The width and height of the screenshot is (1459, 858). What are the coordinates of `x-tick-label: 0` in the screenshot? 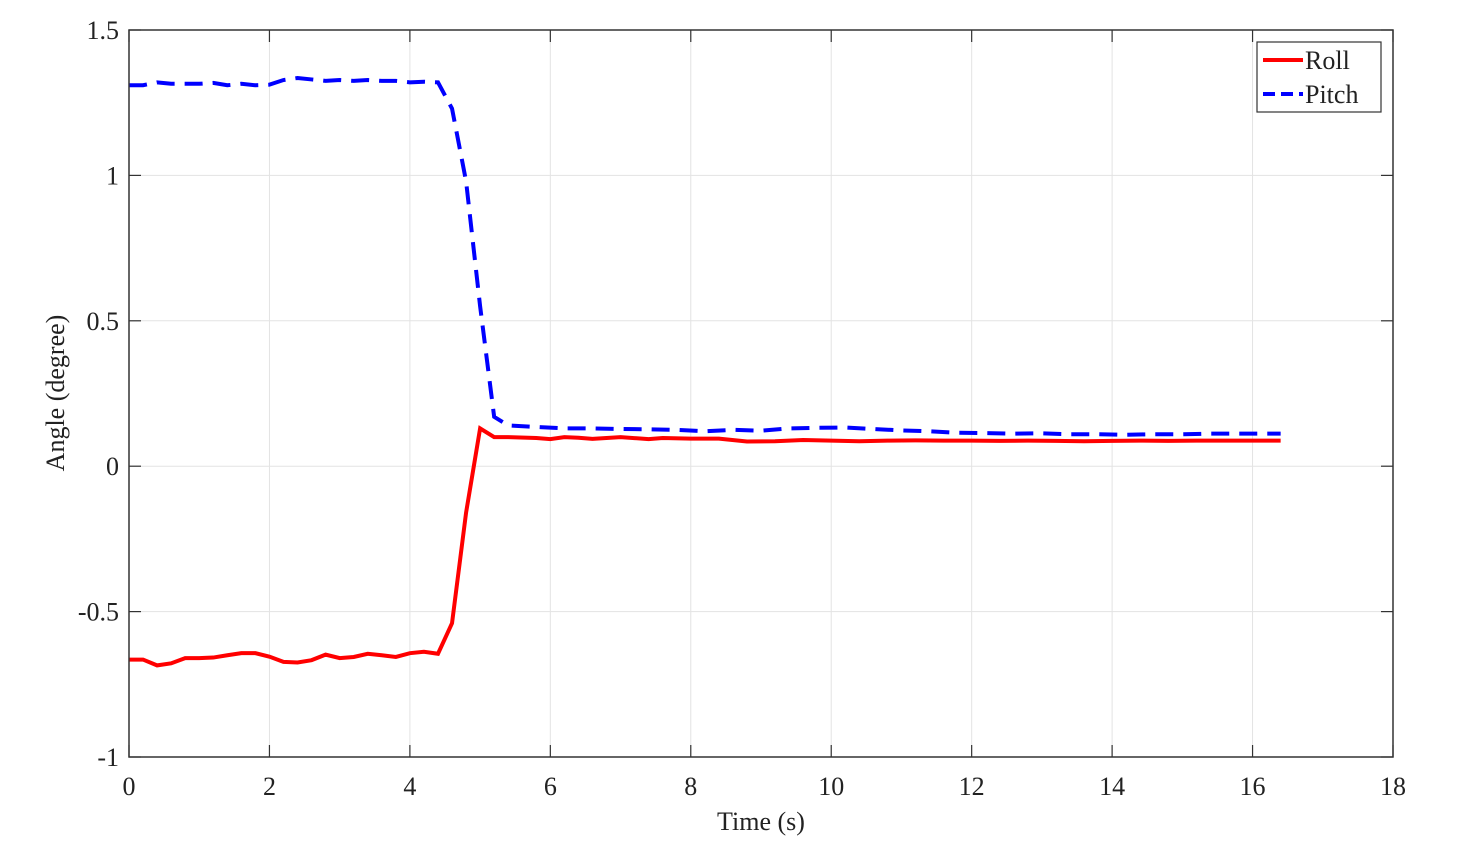 It's located at (129, 786).